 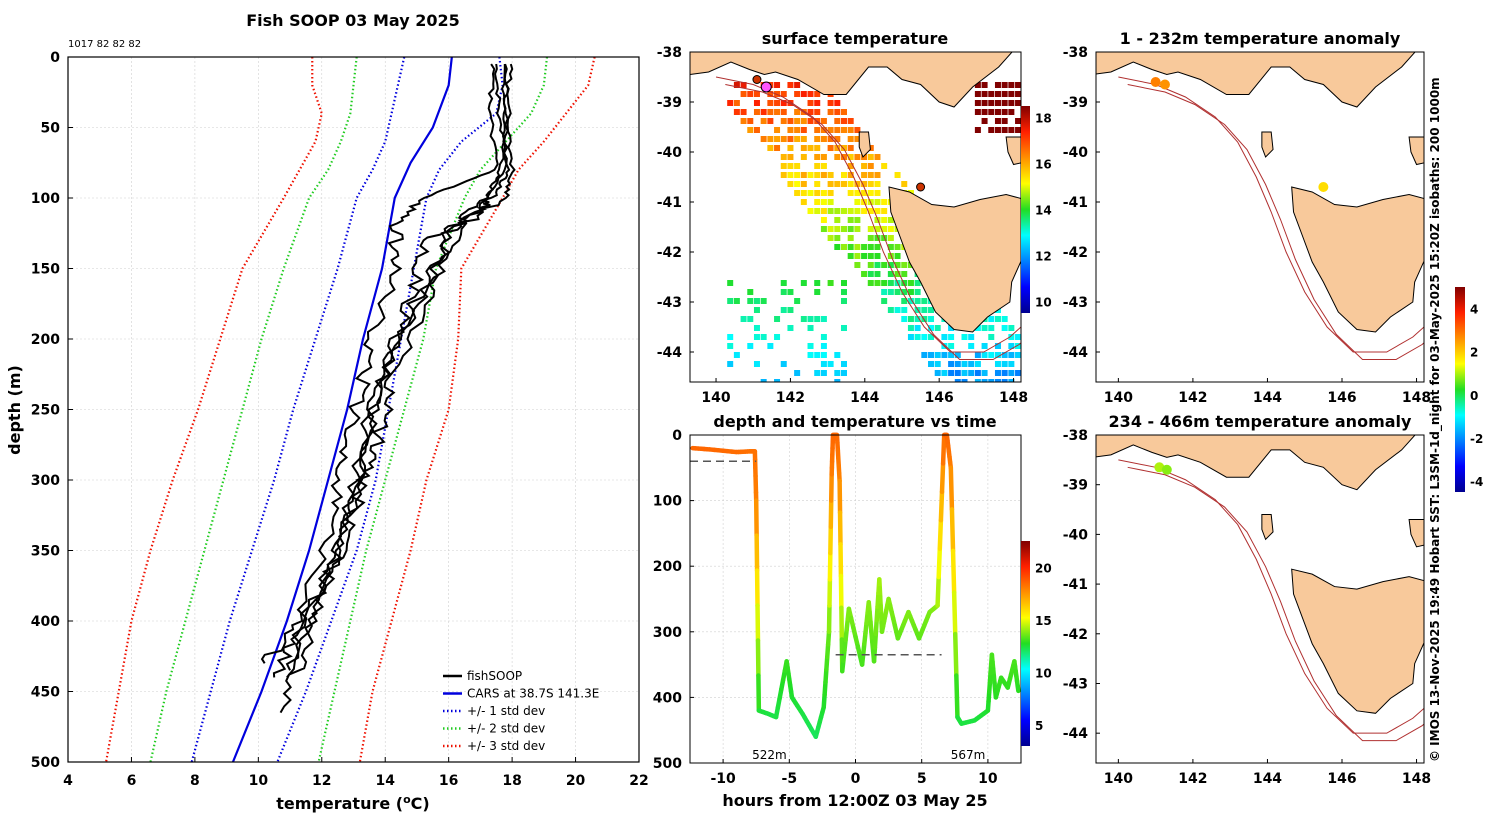 I want to click on anomaly-lower-title: 234 - 466m temperature anomaly, so click(x=1260, y=421).